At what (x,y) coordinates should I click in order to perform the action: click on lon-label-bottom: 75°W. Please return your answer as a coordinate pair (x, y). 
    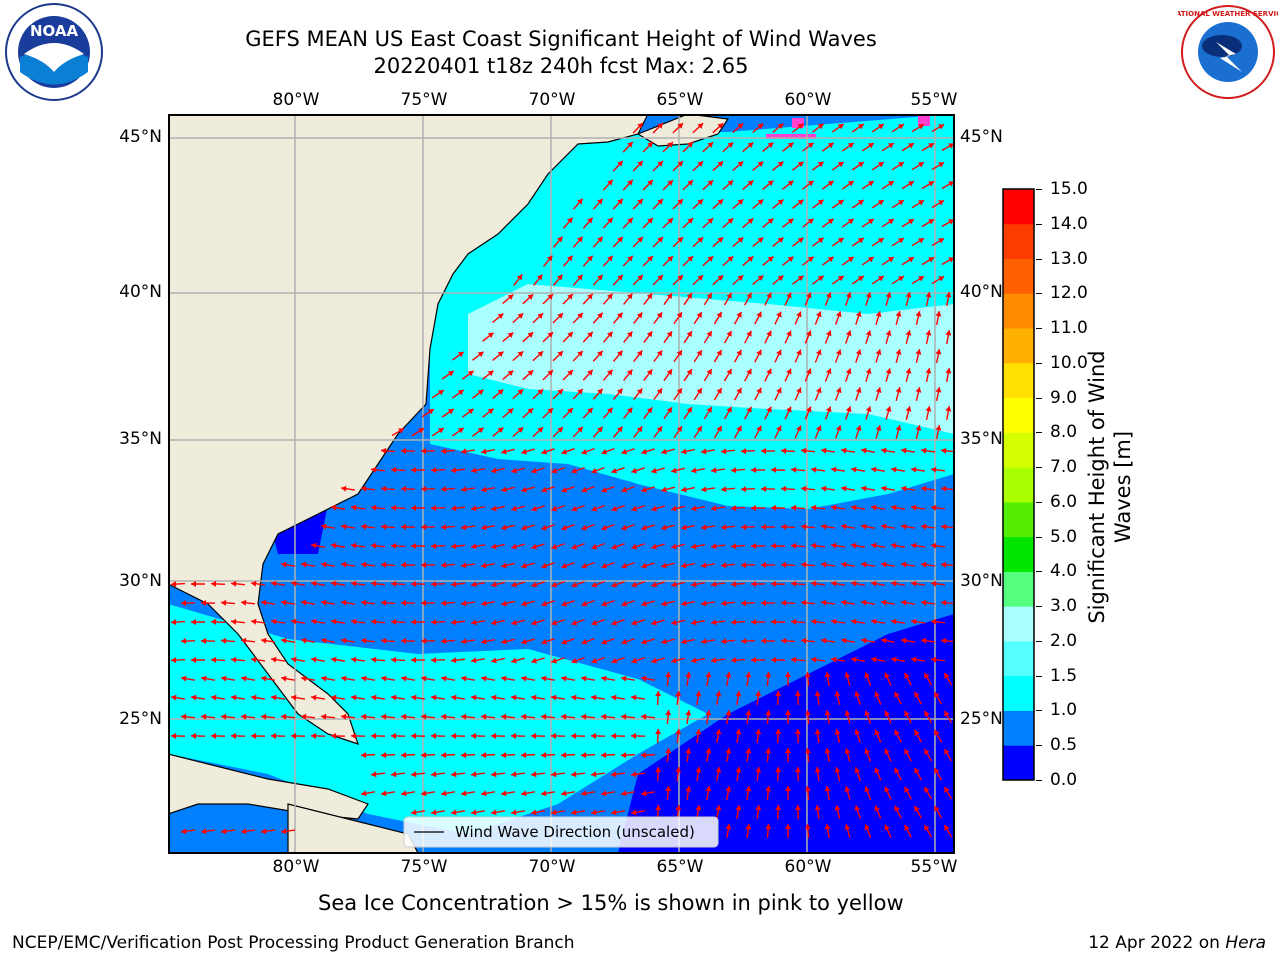
    Looking at the image, I should click on (424, 867).